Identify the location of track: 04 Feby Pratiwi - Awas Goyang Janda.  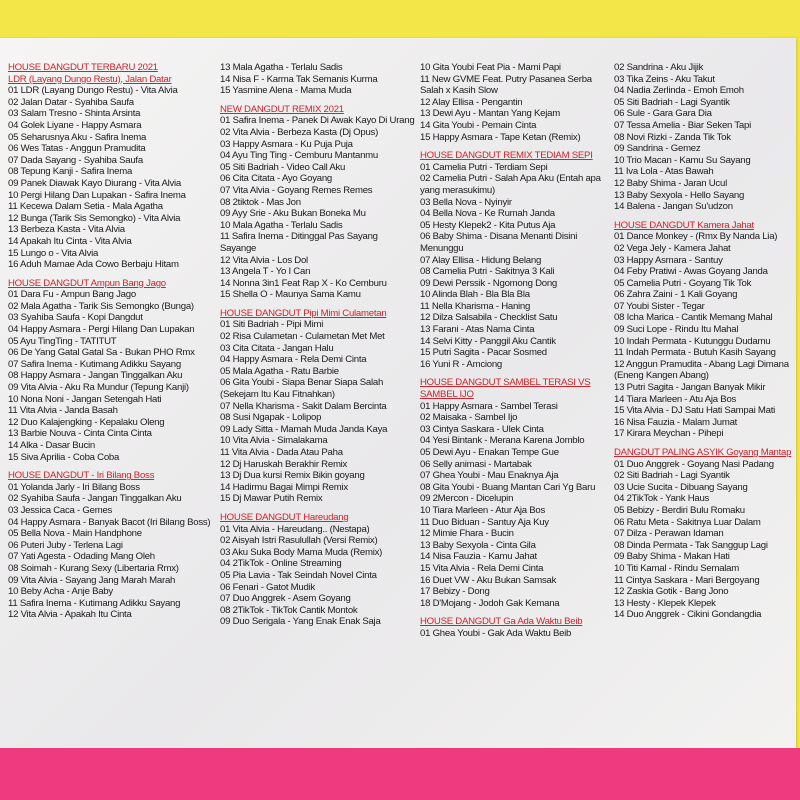
(691, 272).